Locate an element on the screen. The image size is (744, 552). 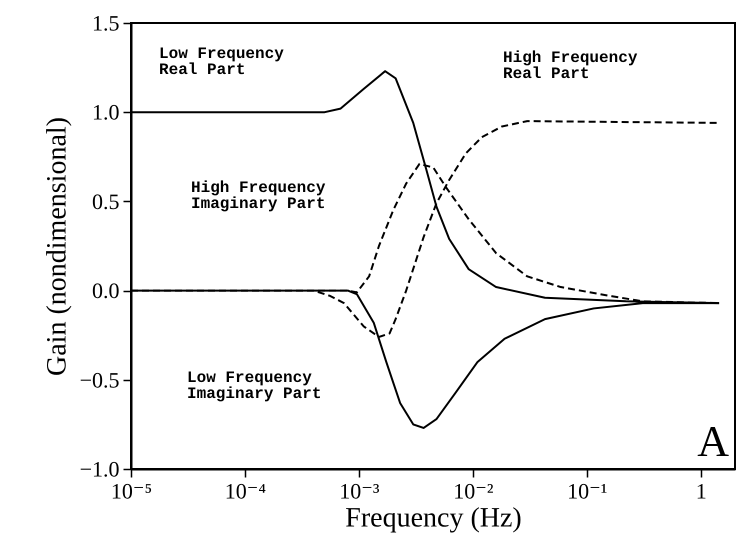
y-tick-label: 1.5 is located at coordinates (106, 23).